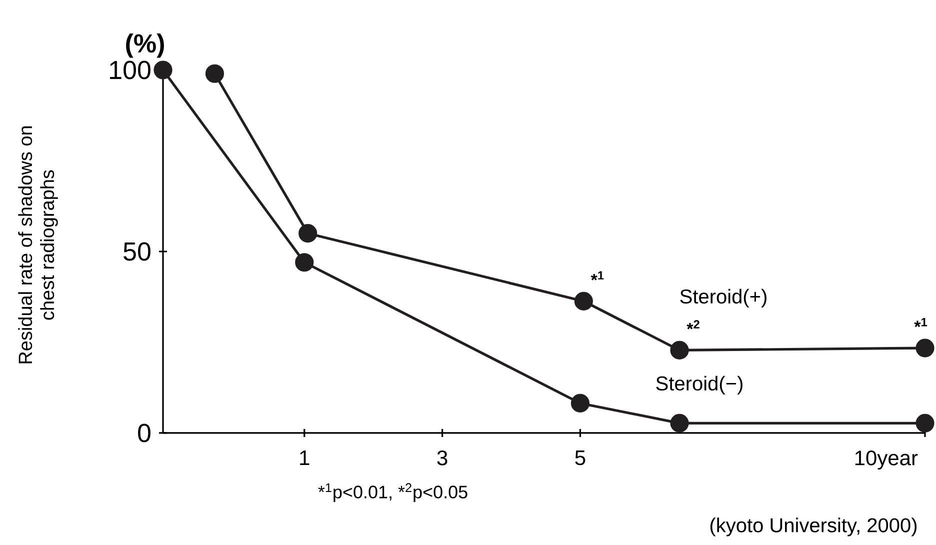  What do you see at coordinates (813, 527) in the screenshot?
I see `text: (kyoto University, 2000)` at bounding box center [813, 527].